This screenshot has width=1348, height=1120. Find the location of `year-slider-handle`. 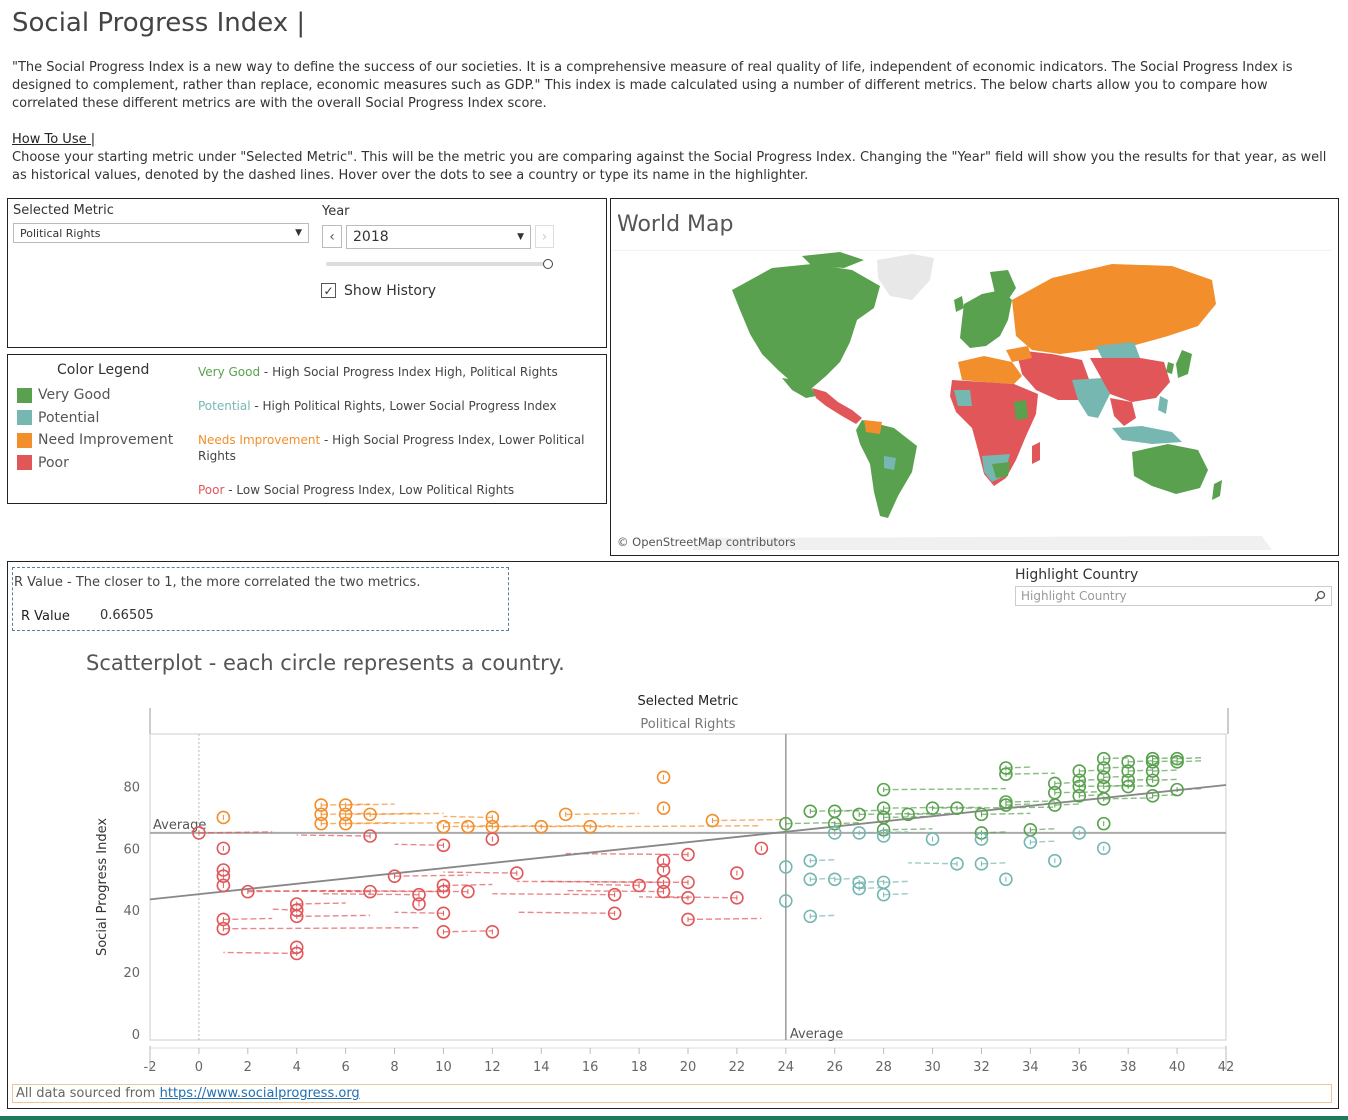

year-slider-handle is located at coordinates (548, 264).